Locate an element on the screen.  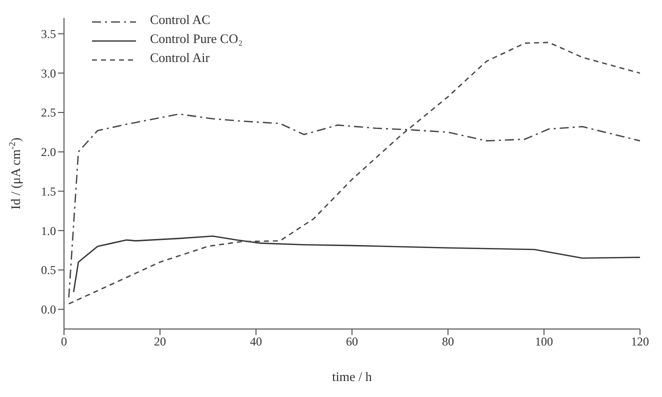
y-tick-label: 2.5 is located at coordinates (48, 113).